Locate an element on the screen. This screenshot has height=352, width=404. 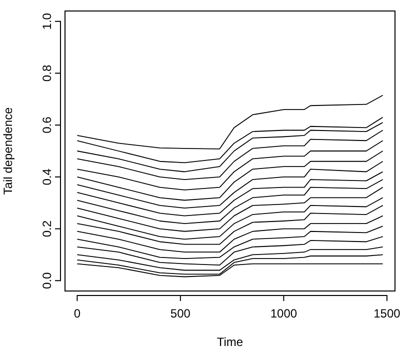
x-tick-label: 1500 is located at coordinates (387, 313).